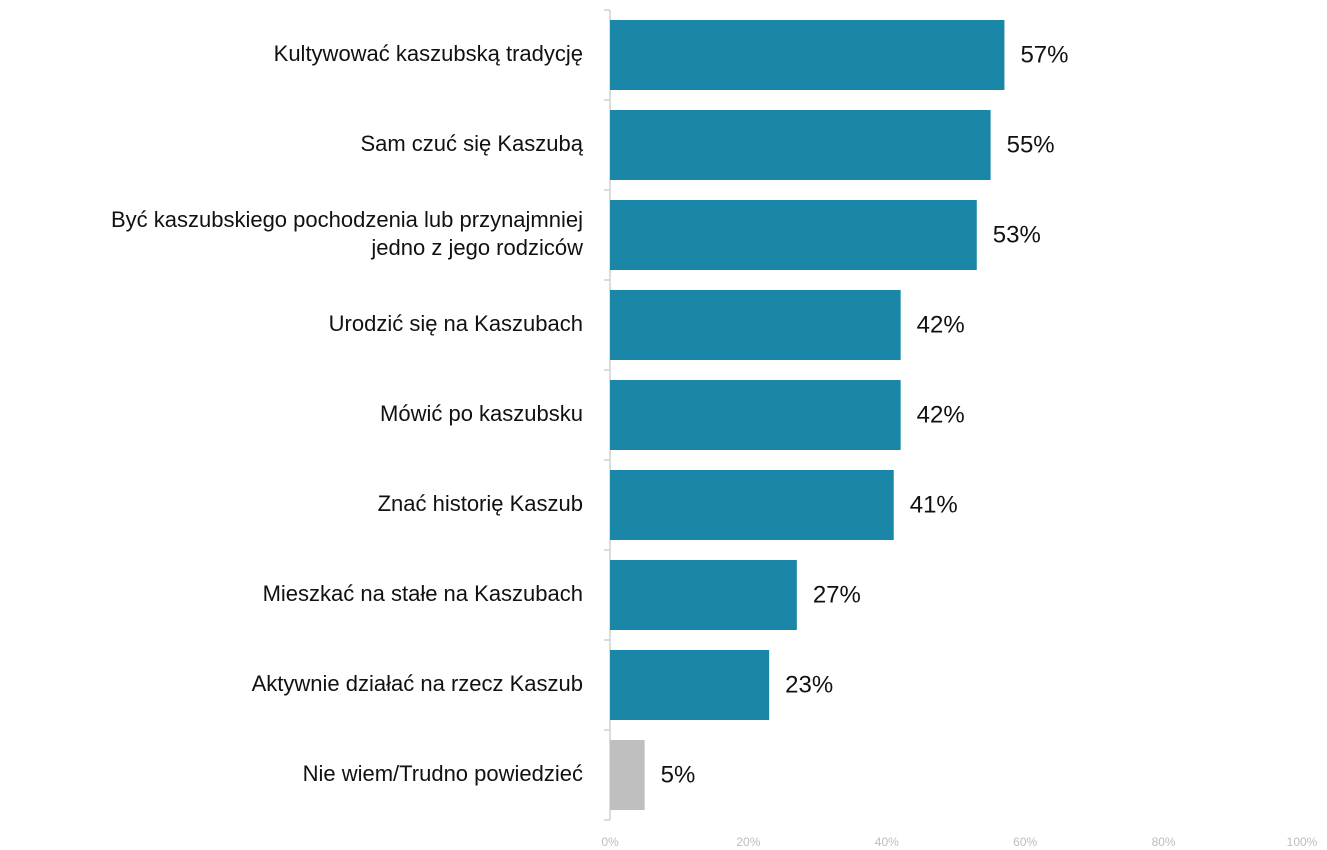  Describe the element at coordinates (417, 683) in the screenshot. I see `category-label: Aktywnie działać na rzecz Kaszub` at that location.